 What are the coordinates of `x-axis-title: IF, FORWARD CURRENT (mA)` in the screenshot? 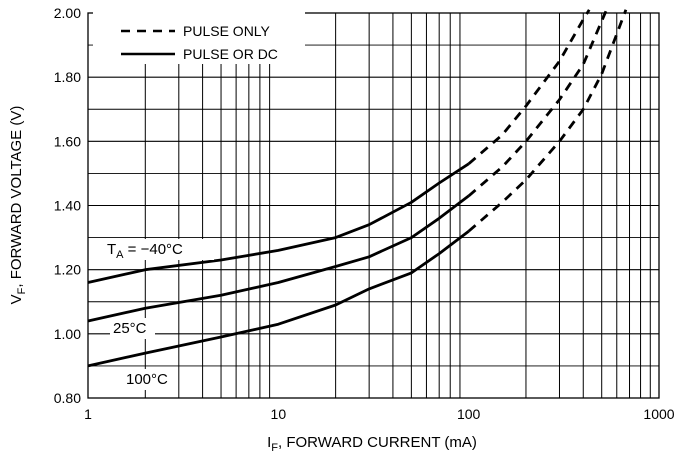 It's located at (372, 444).